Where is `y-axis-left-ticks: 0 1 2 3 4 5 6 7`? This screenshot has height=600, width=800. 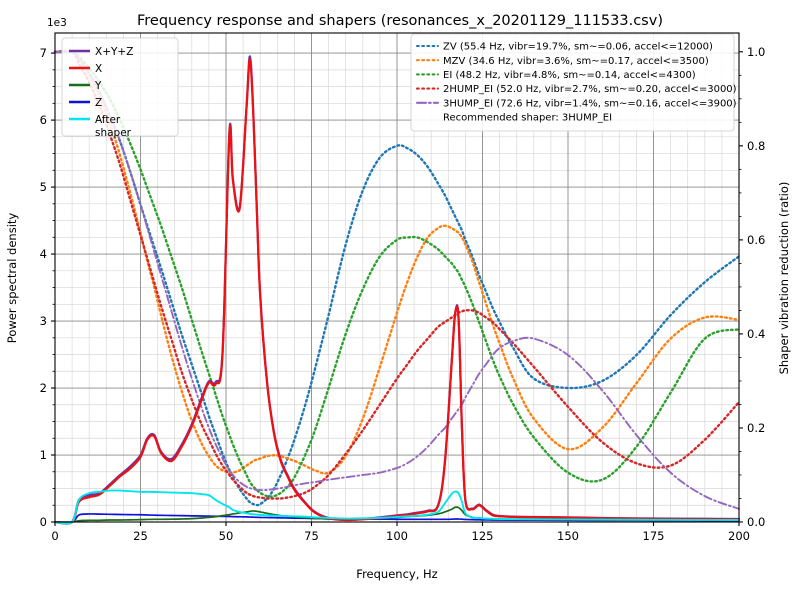
y-axis-left-ticks: 0 1 2 3 4 5 6 7 is located at coordinates (47, 287).